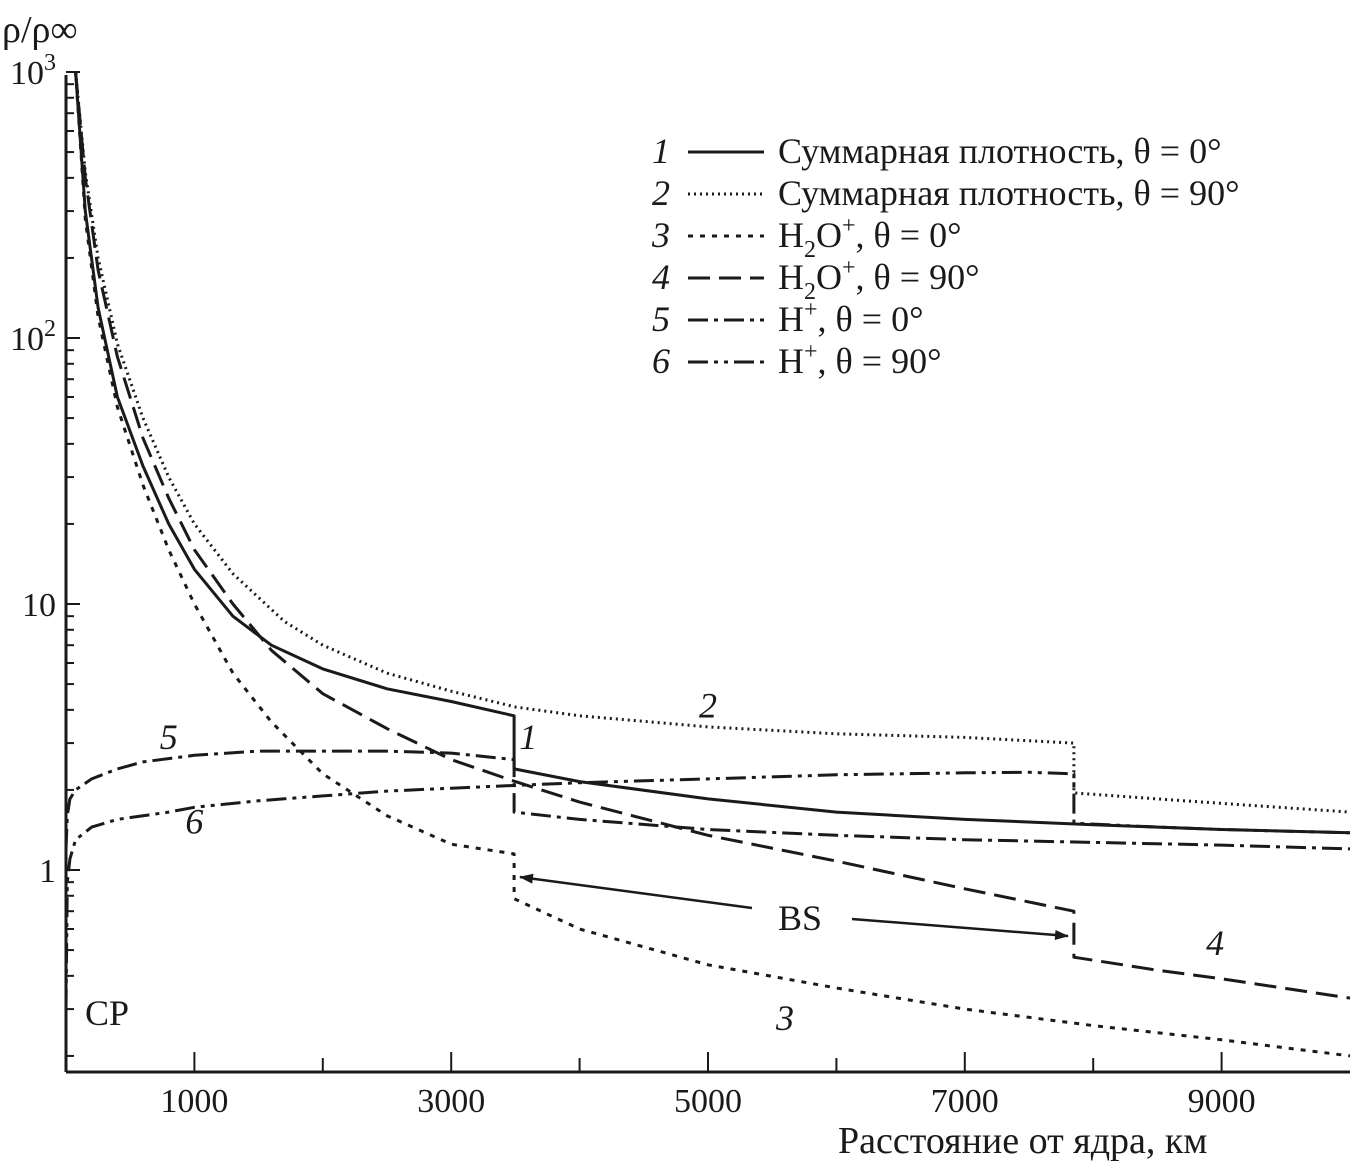 The image size is (1353, 1167). I want to click on series-5-line, so click(707, 800).